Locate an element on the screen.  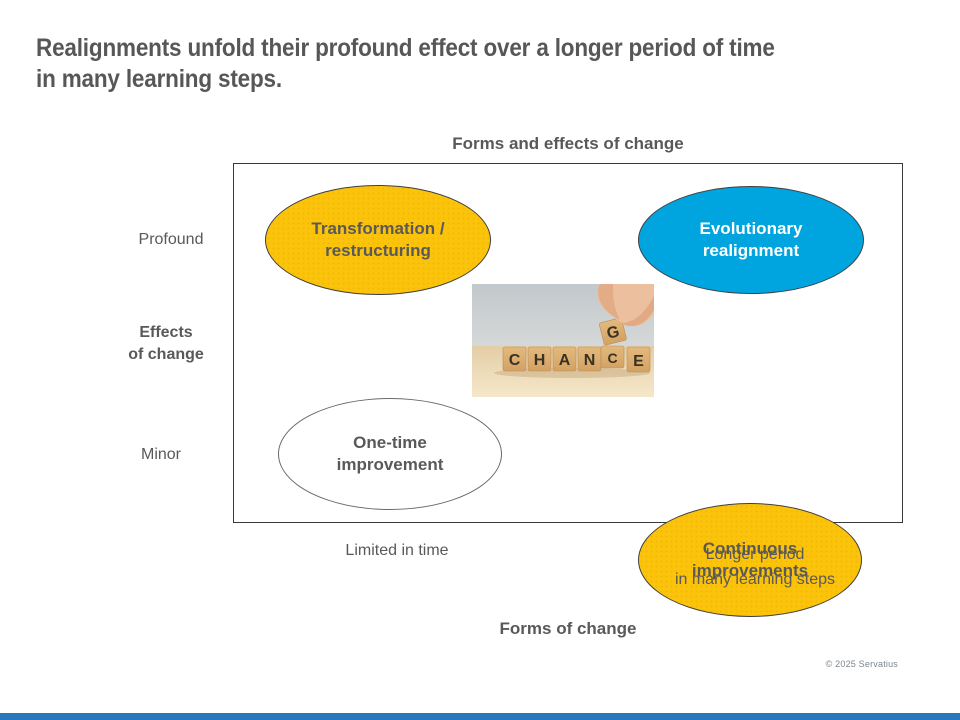
footer-accent-bar is located at coordinates (480, 716).